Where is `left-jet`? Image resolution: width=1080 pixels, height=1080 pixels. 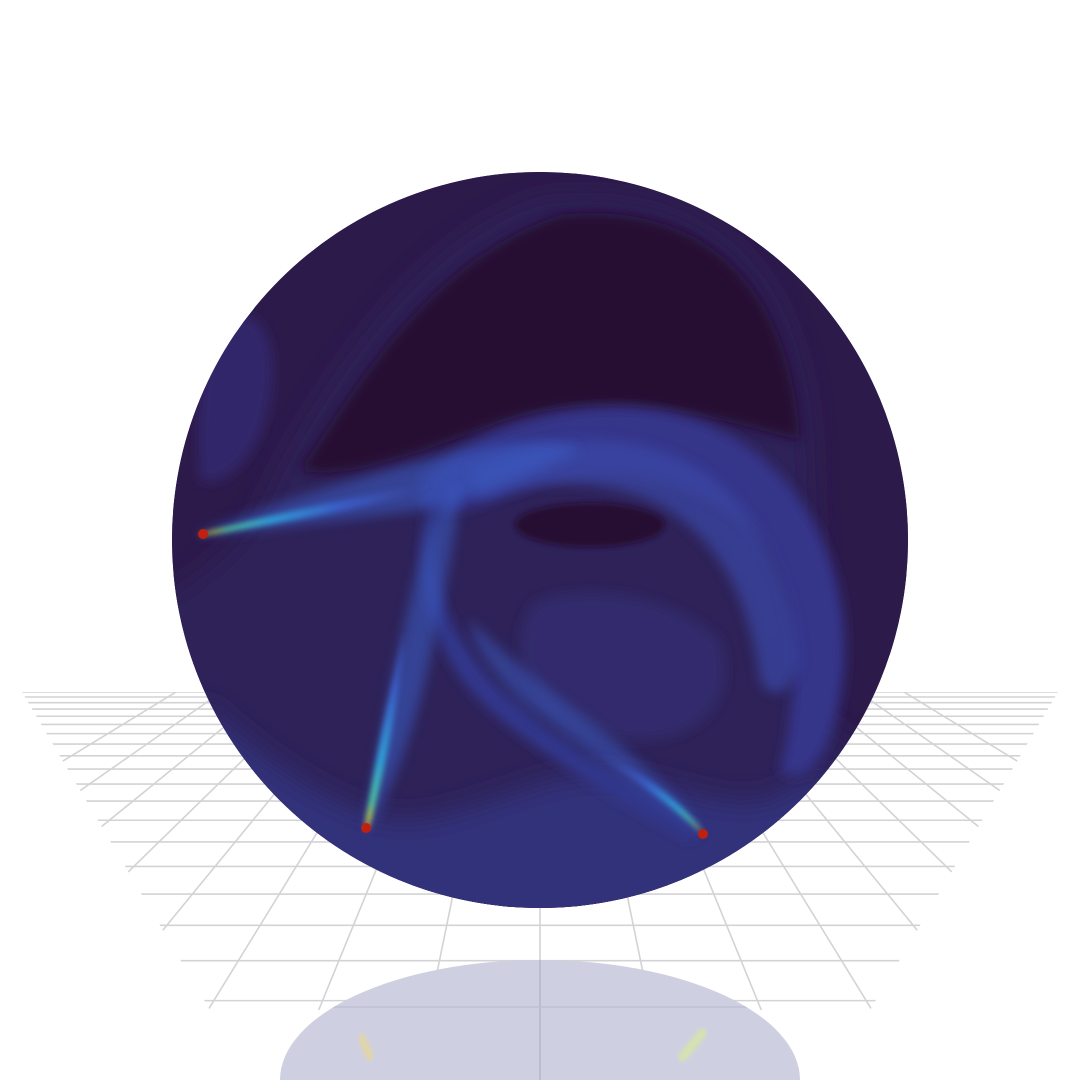 left-jet is located at coordinates (389, 490).